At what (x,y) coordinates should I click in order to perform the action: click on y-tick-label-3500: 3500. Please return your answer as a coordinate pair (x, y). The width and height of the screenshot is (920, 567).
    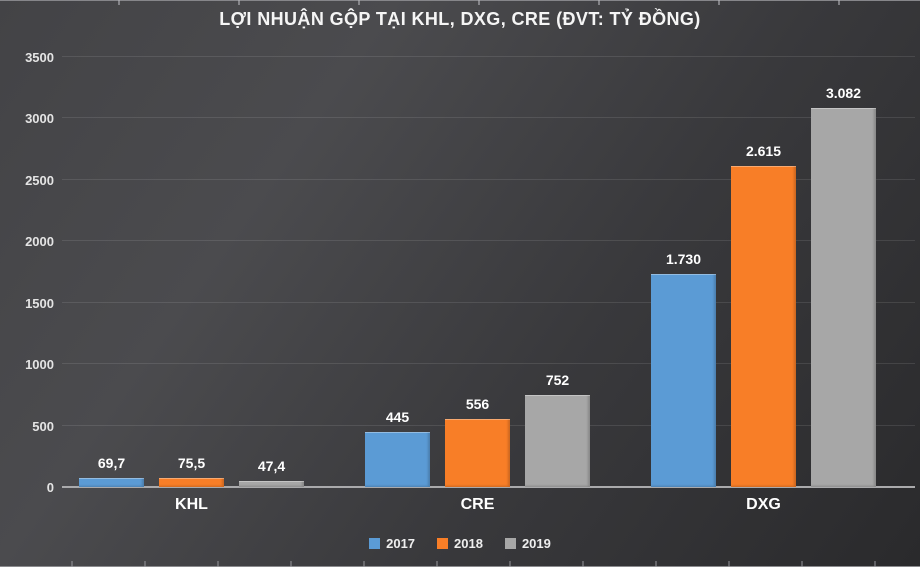
    Looking at the image, I should click on (39, 57).